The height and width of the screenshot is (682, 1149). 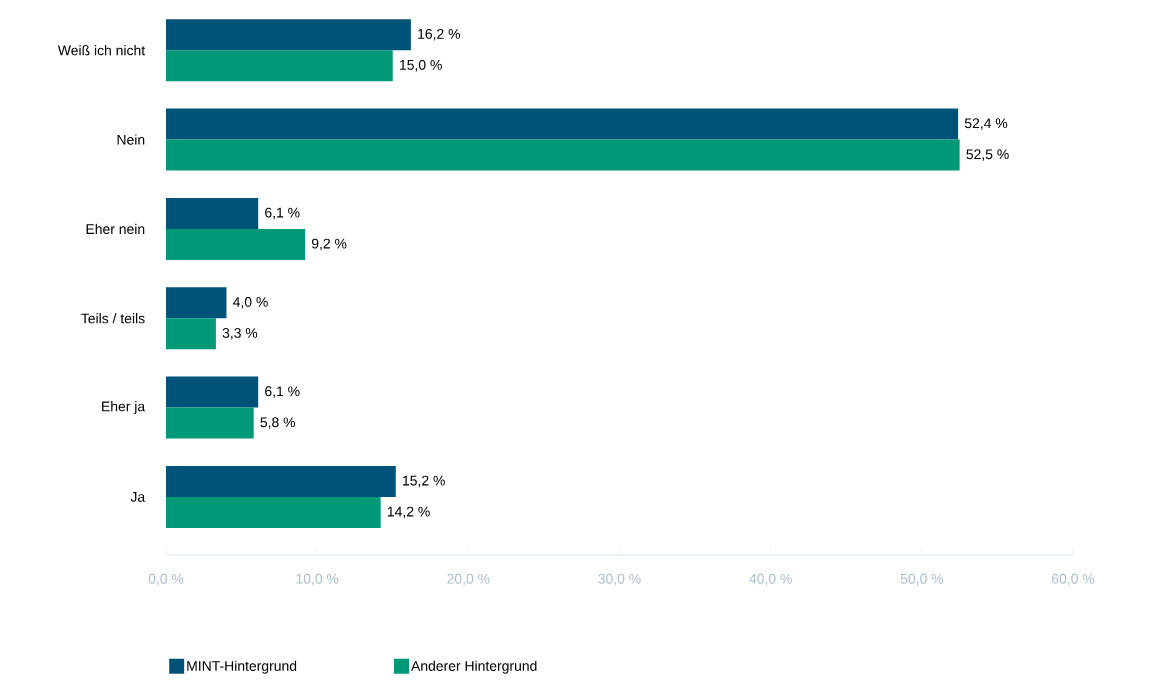 I want to click on data-label: 52,4 %, so click(x=986, y=124).